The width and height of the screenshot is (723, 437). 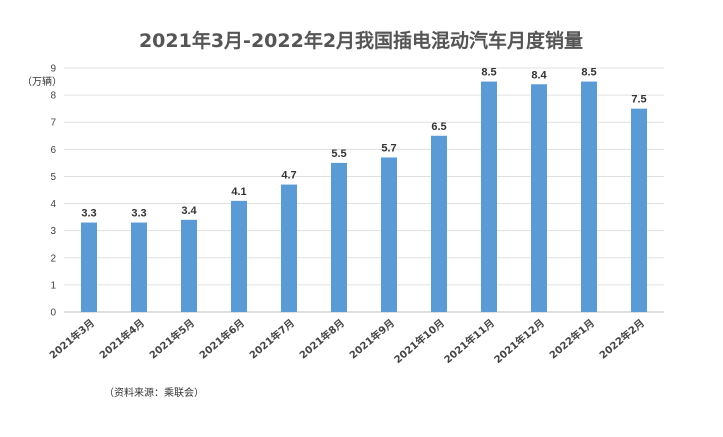 What do you see at coordinates (469, 341) in the screenshot?
I see `x-tick-label: 2021年11月` at bounding box center [469, 341].